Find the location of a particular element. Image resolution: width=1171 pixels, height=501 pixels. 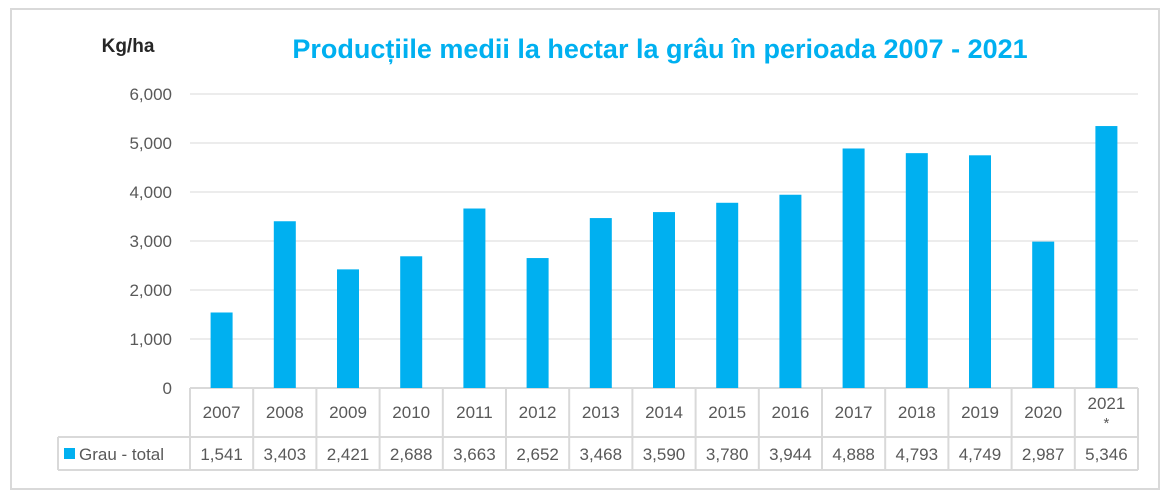

data-label: 2,652 is located at coordinates (537, 454).